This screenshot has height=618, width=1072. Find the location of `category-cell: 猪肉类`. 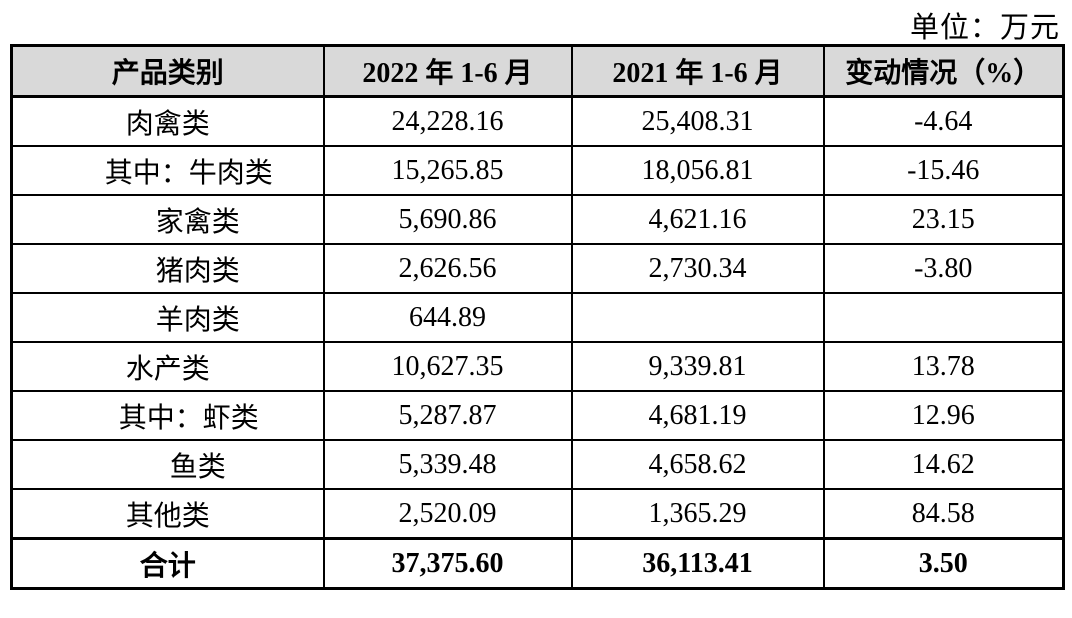

category-cell: 猪肉类 is located at coordinates (167, 268).